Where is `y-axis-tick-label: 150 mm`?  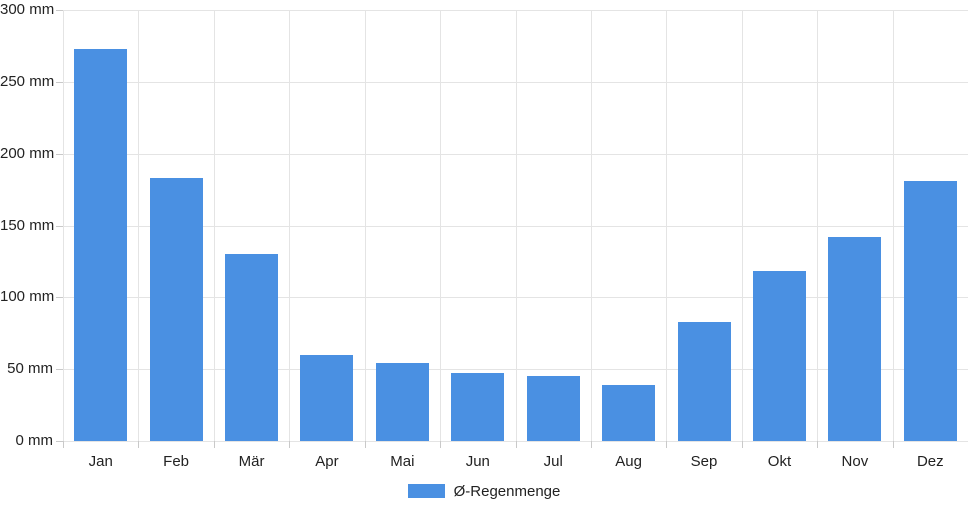
y-axis-tick-label: 150 mm is located at coordinates (27, 225).